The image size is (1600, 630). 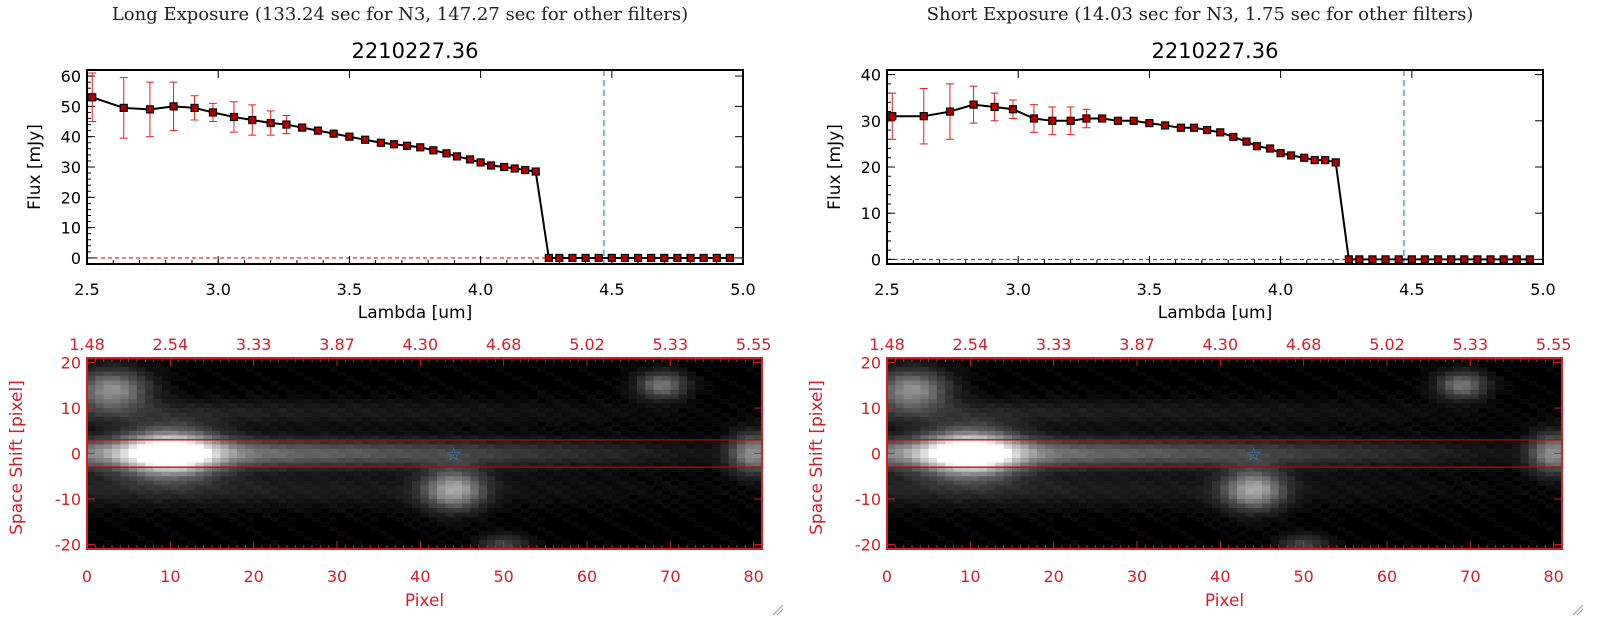 I want to click on x-tick-label: 3.5, so click(x=1149, y=289).